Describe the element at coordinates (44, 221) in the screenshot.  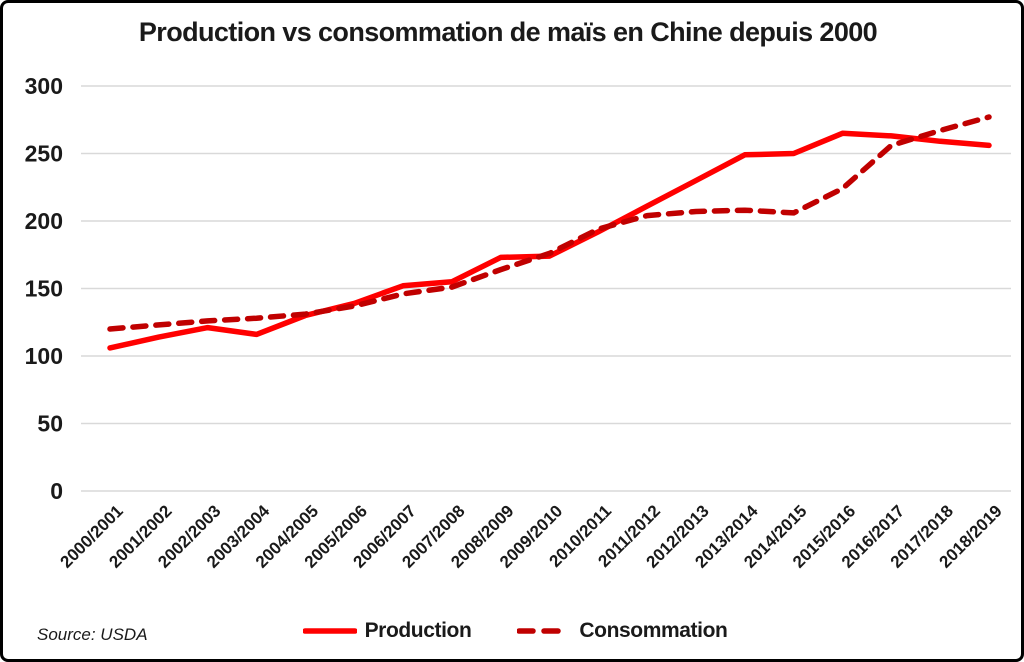
I see `y-axis-tick-label: 200` at that location.